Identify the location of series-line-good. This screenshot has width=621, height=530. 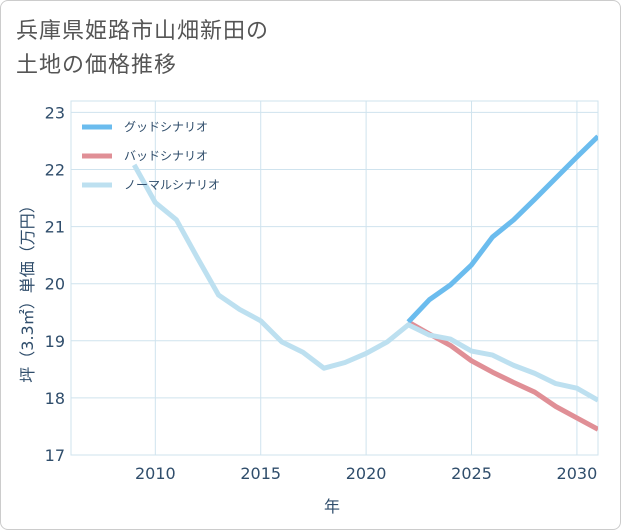
(502, 229).